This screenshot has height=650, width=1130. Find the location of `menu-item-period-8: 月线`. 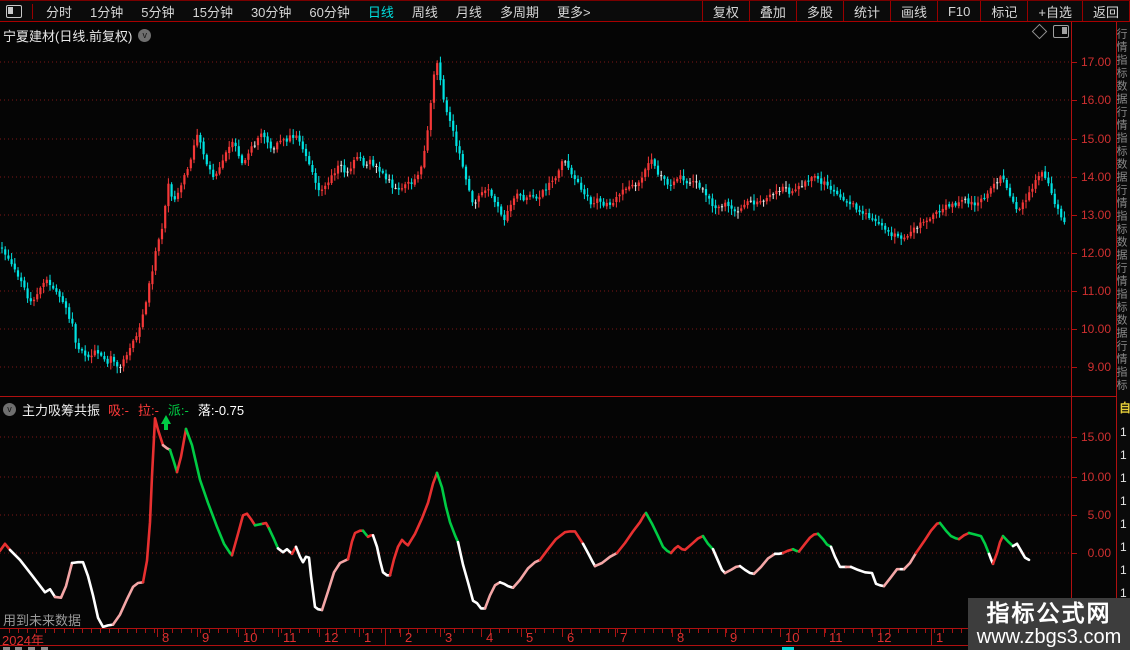

menu-item-period-8: 月线 is located at coordinates (468, 12).